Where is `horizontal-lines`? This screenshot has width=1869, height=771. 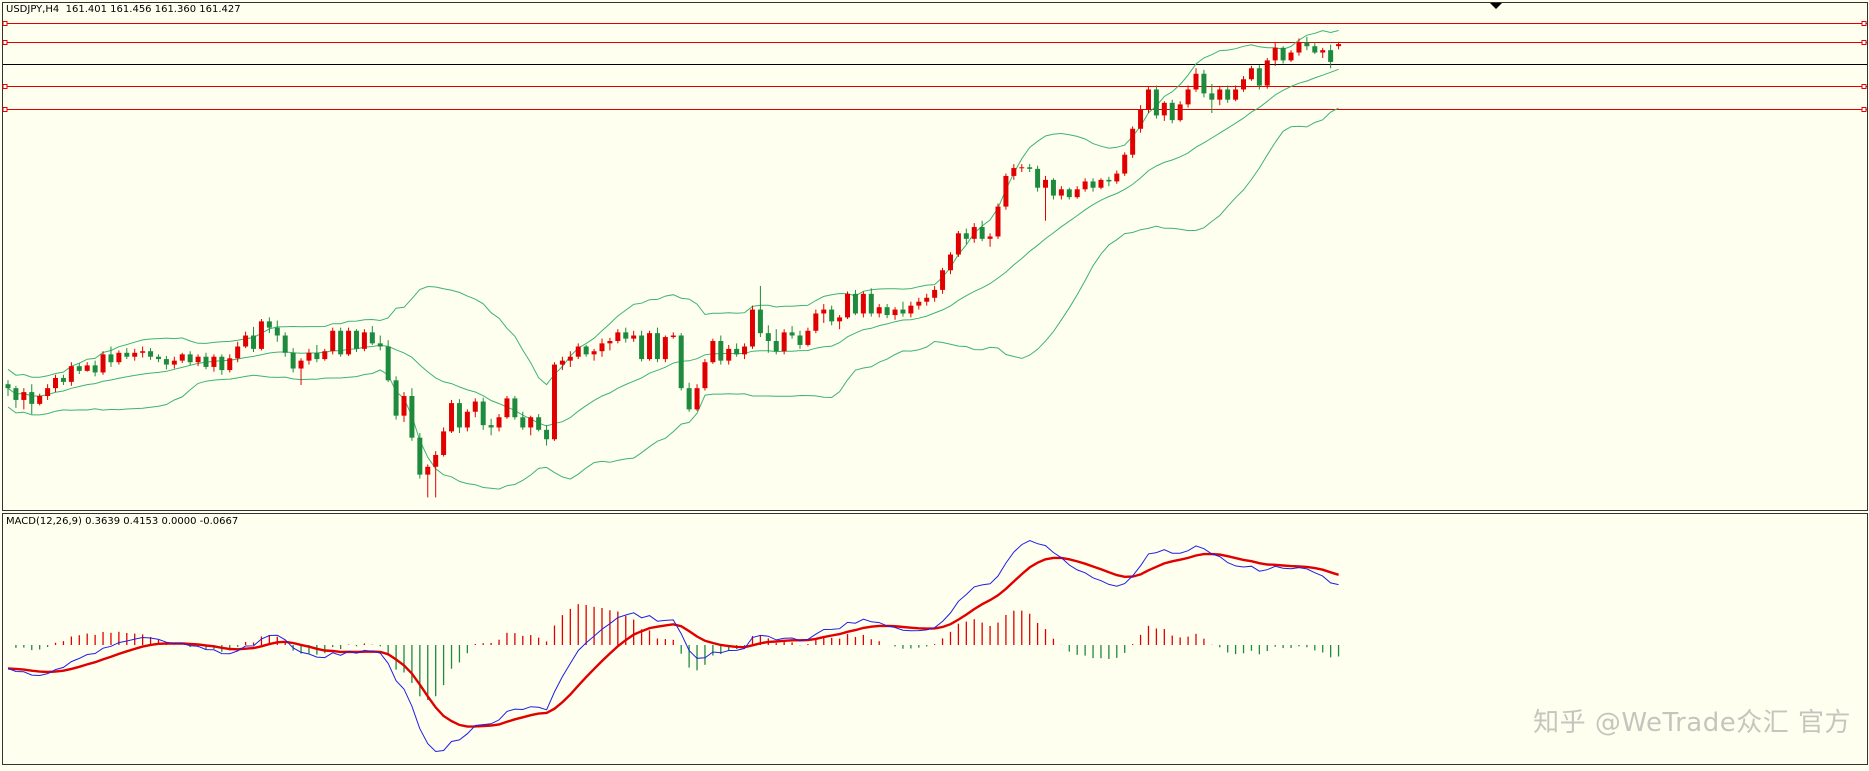 horizontal-lines is located at coordinates (934, 66).